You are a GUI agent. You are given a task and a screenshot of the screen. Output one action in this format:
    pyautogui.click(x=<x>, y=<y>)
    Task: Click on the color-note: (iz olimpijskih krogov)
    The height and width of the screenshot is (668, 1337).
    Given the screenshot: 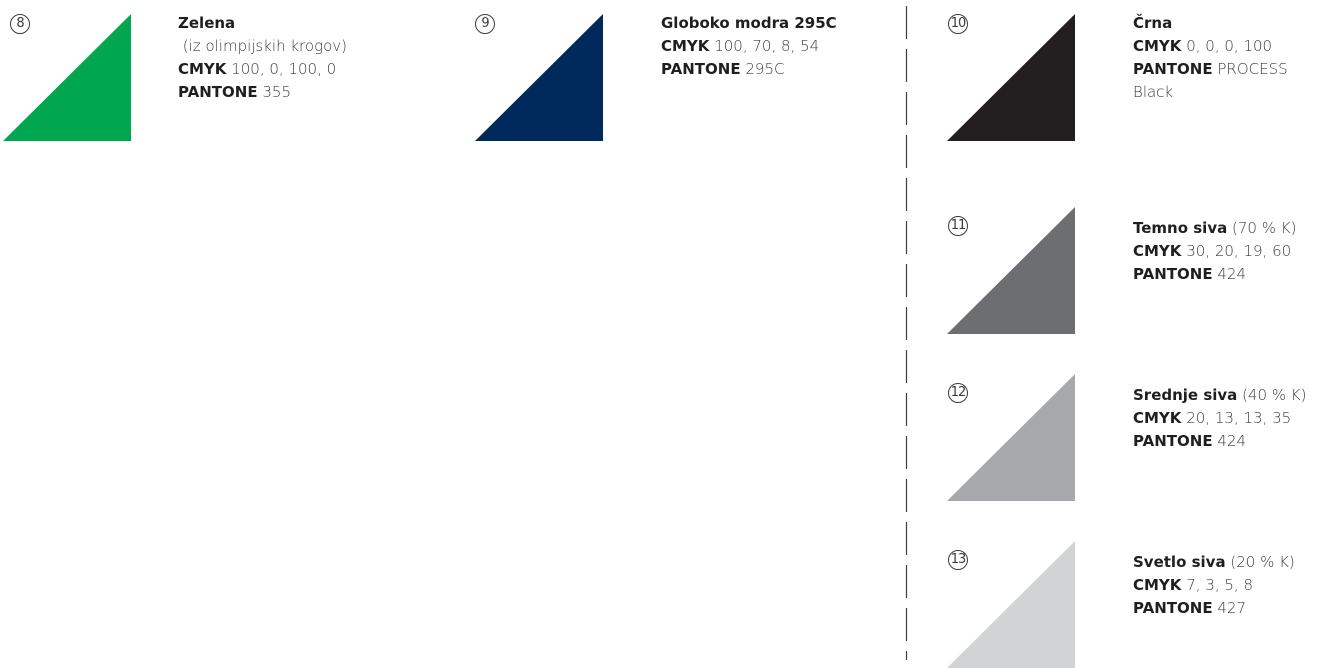 What is the action you would take?
    pyautogui.click(x=264, y=46)
    